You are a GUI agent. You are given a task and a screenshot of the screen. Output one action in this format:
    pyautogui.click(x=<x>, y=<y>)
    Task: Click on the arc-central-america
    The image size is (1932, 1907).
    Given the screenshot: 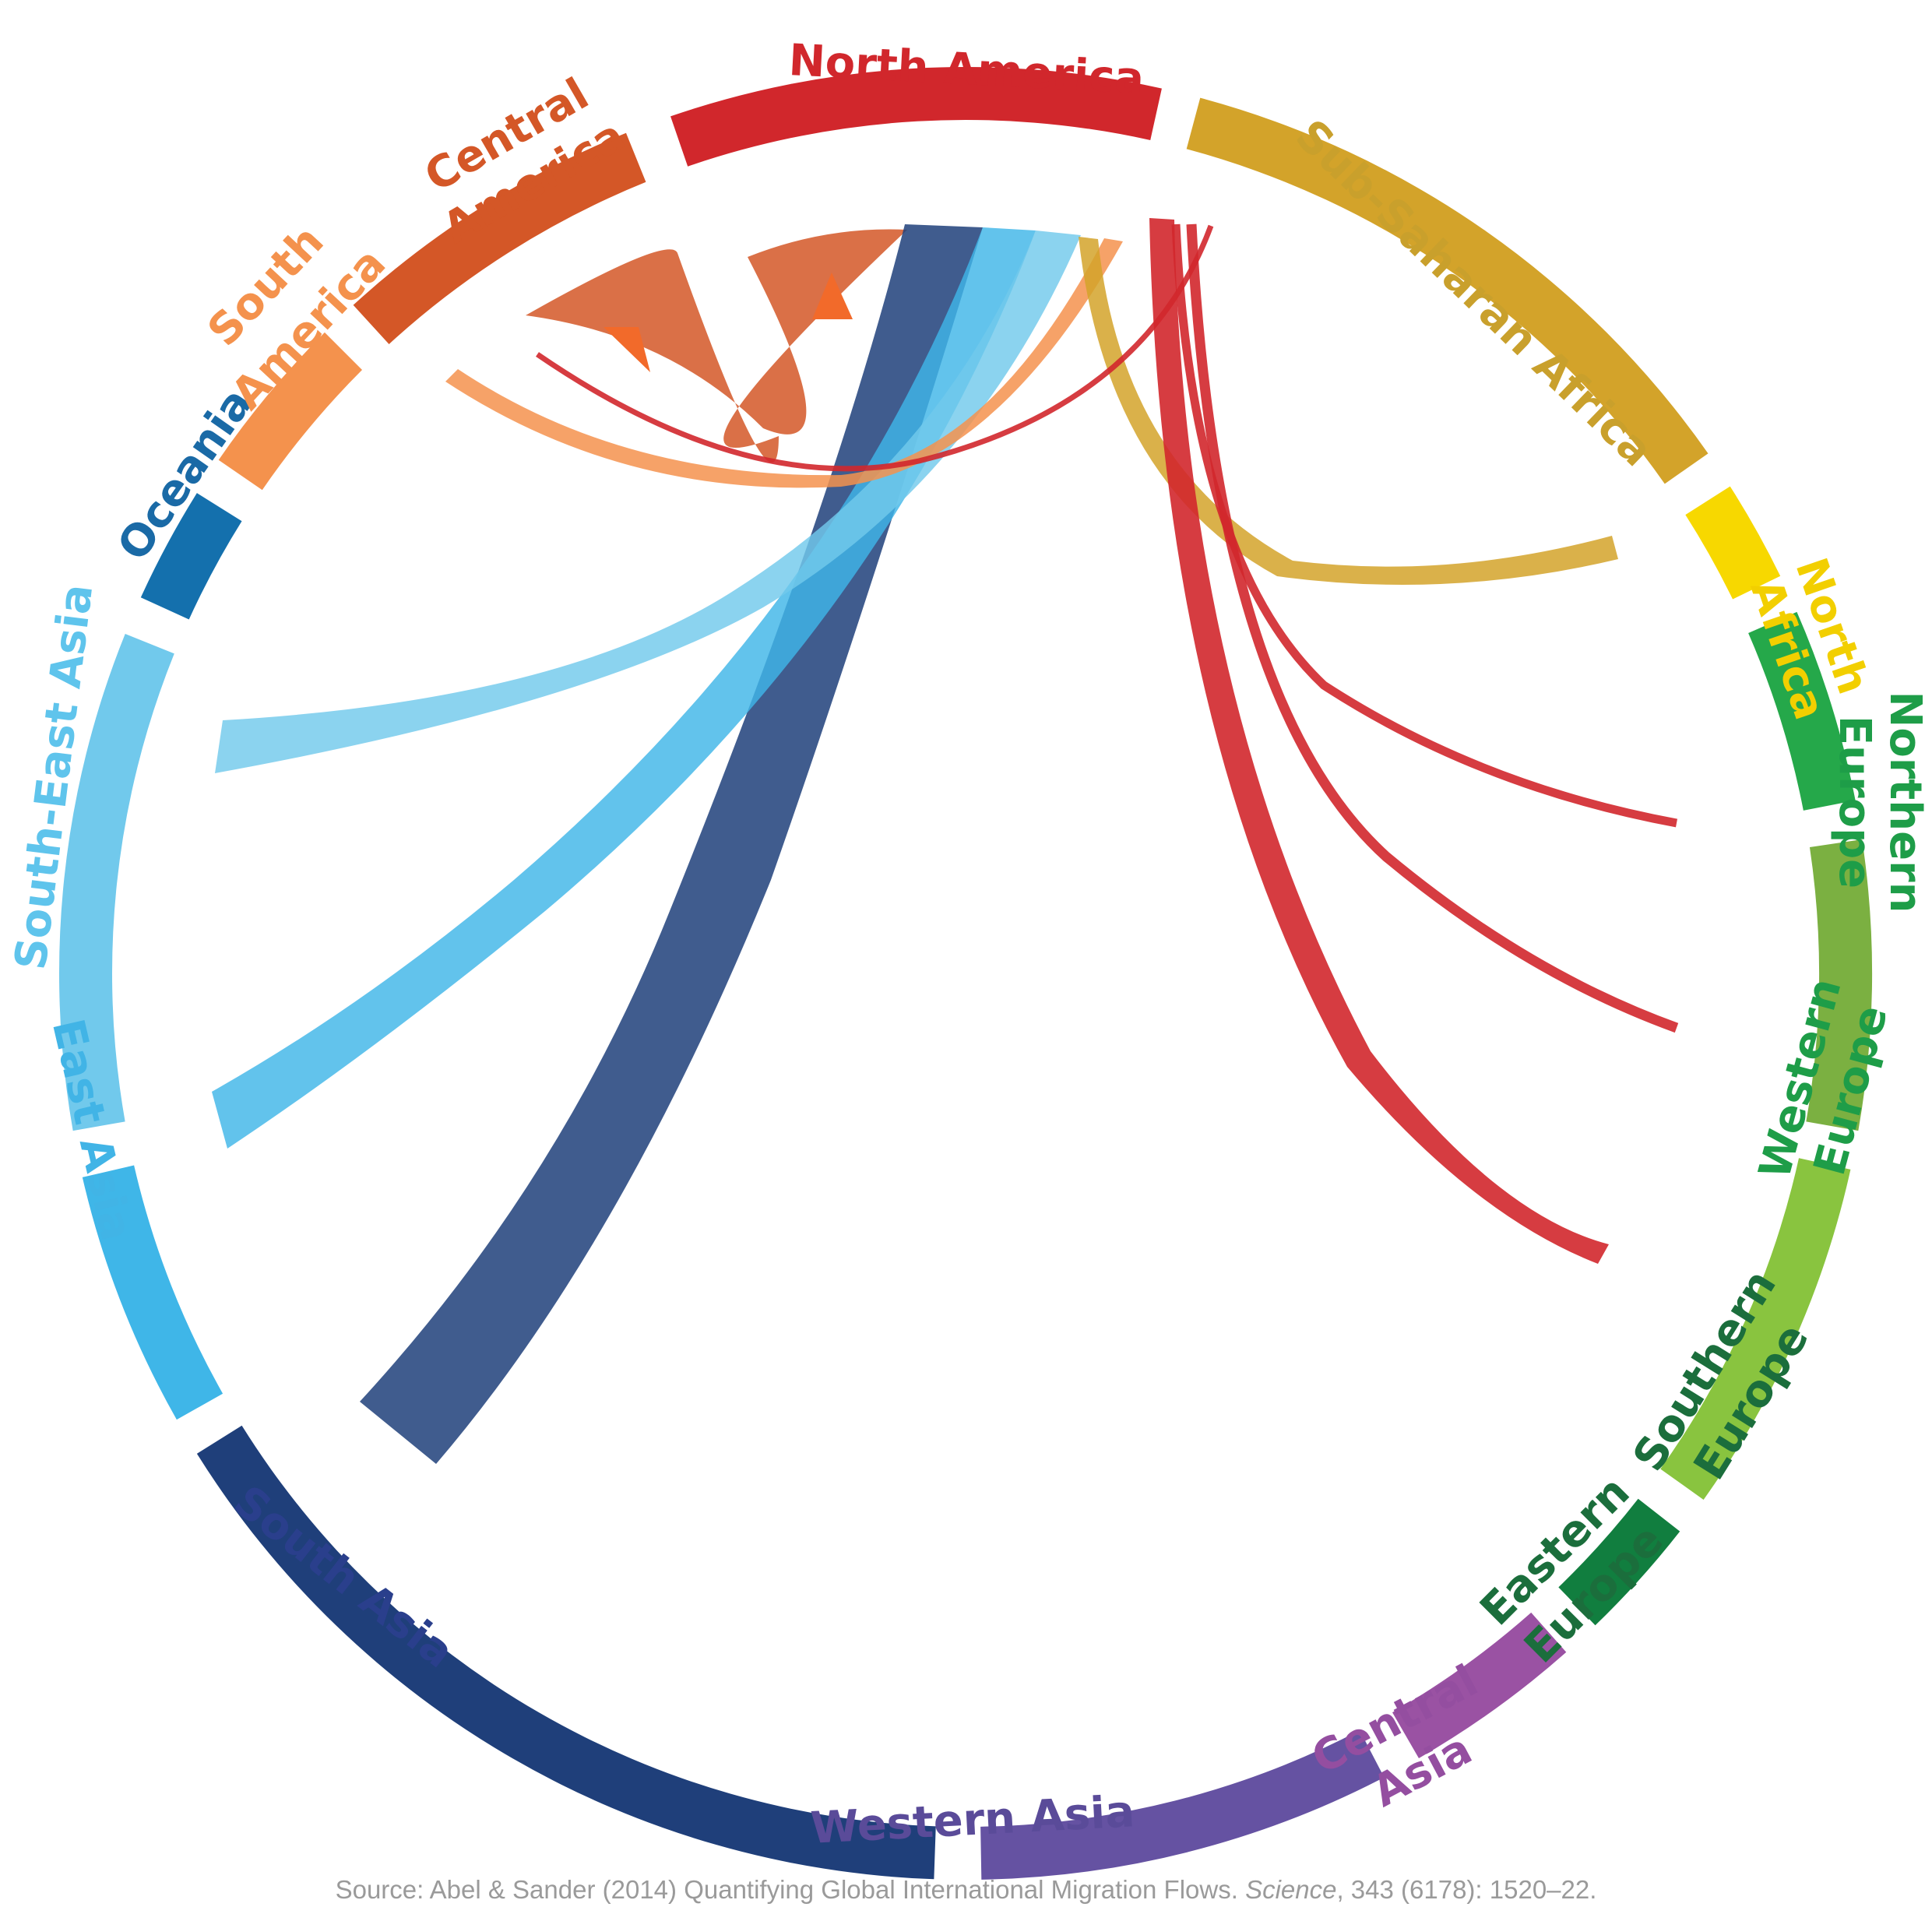 What is the action you would take?
    pyautogui.click(x=499, y=238)
    